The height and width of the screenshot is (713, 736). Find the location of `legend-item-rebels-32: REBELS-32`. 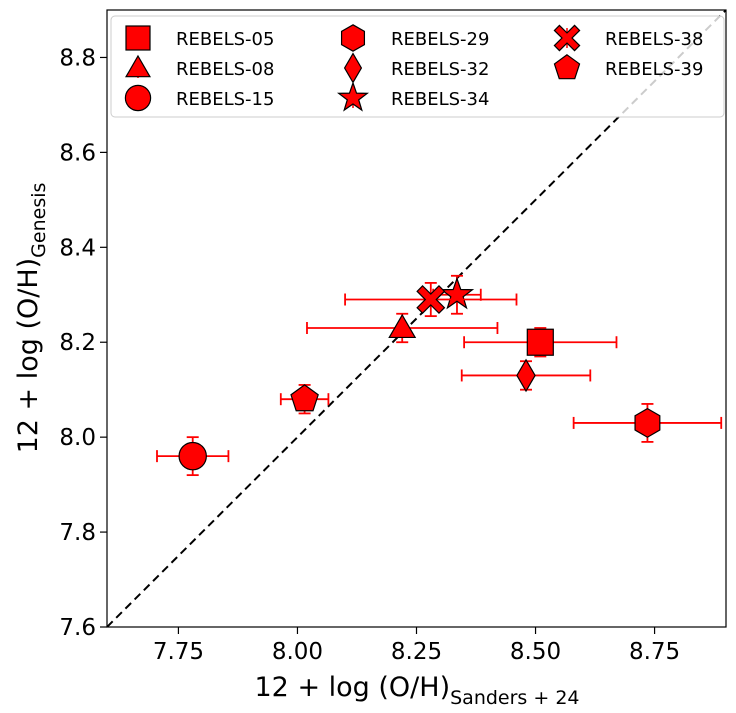

legend-item-rebels-32: REBELS-32 is located at coordinates (416, 68).